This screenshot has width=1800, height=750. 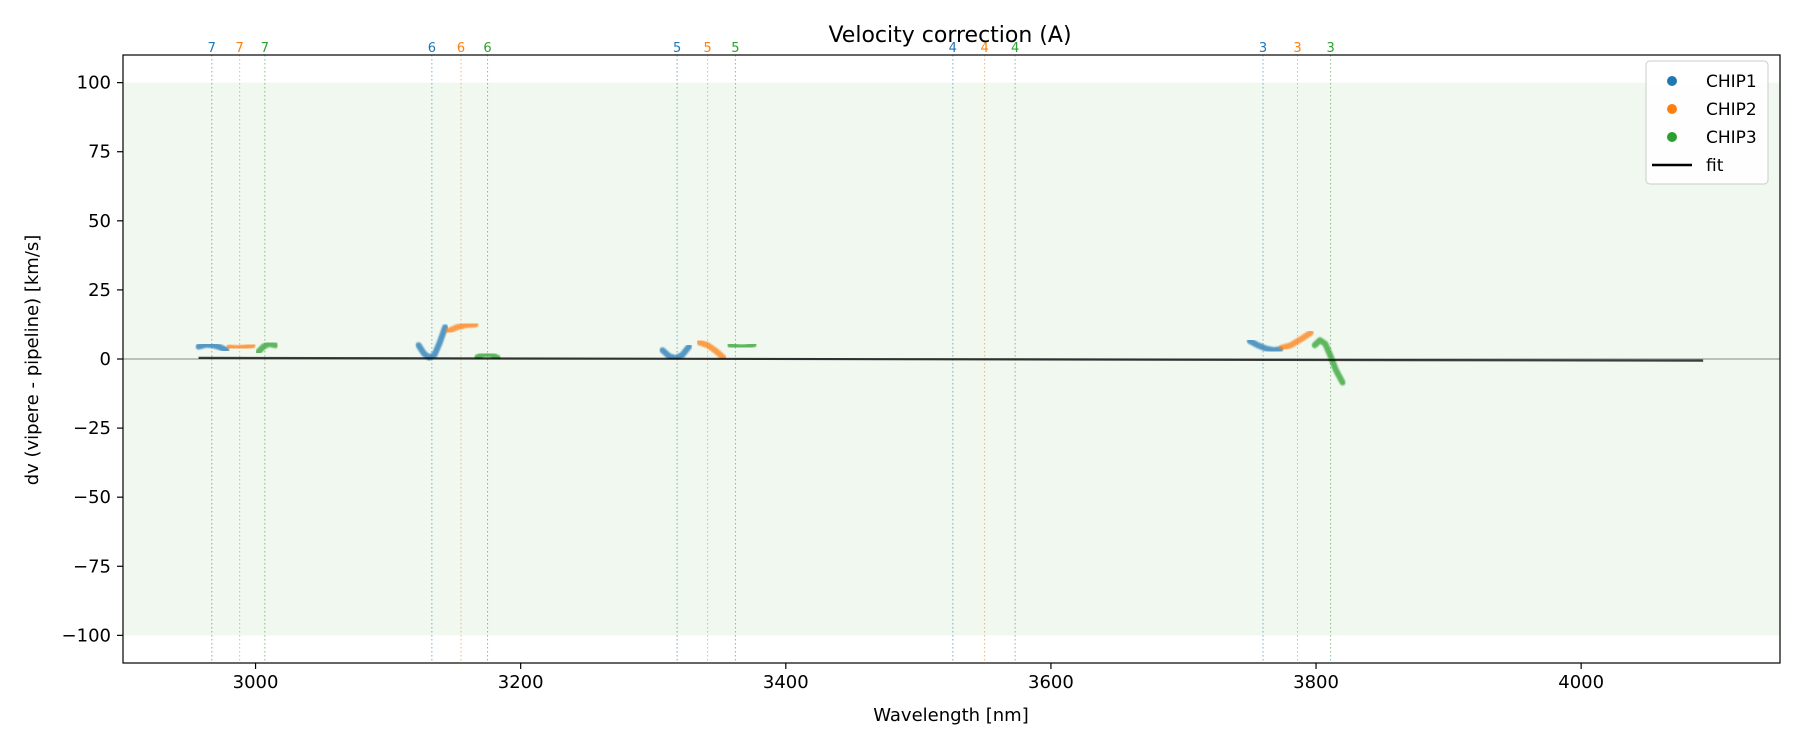 I want to click on fit-line, so click(x=951, y=359).